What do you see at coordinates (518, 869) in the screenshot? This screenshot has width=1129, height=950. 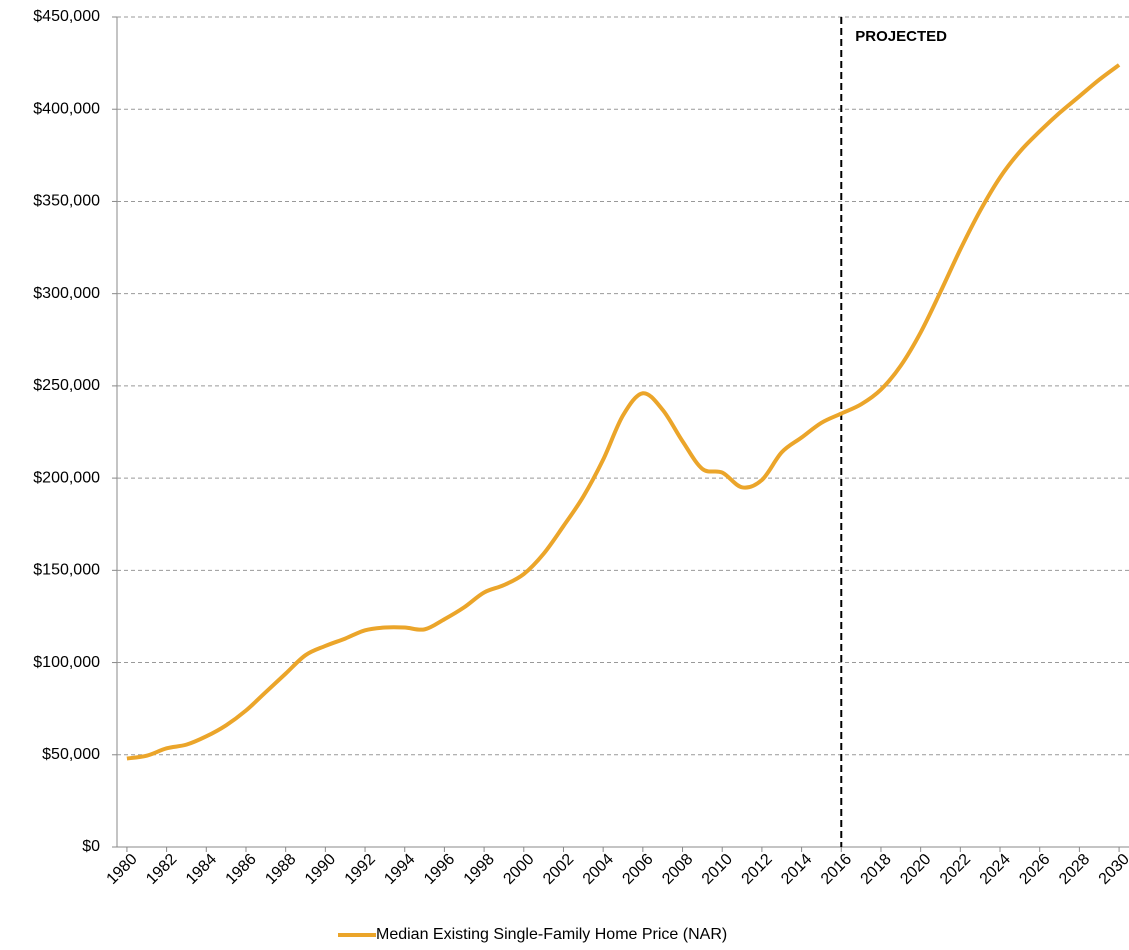 I see `x-tick-label: 2000` at bounding box center [518, 869].